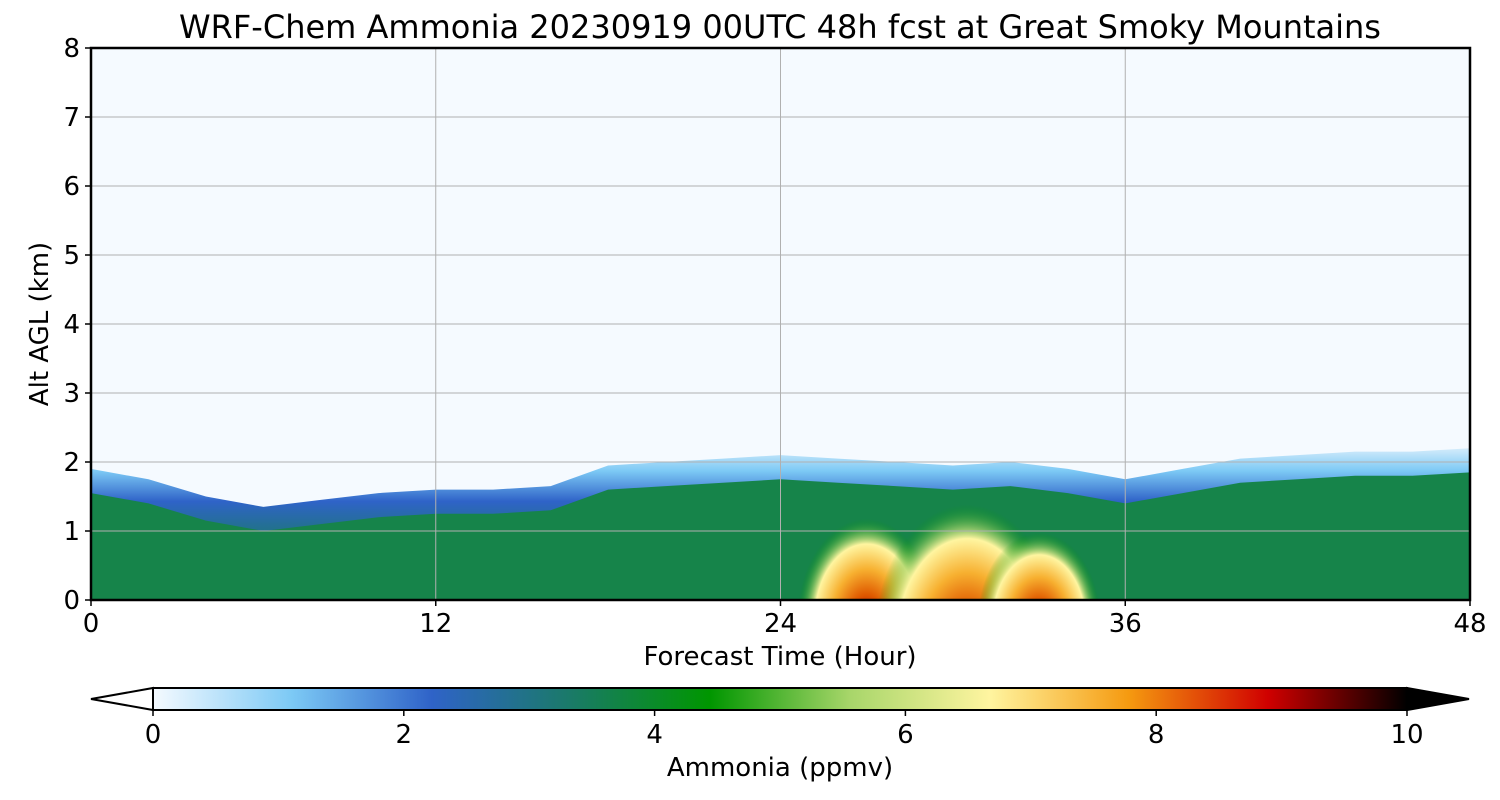  What do you see at coordinates (71, 463) in the screenshot?
I see `y-tick-label-2: 2` at bounding box center [71, 463].